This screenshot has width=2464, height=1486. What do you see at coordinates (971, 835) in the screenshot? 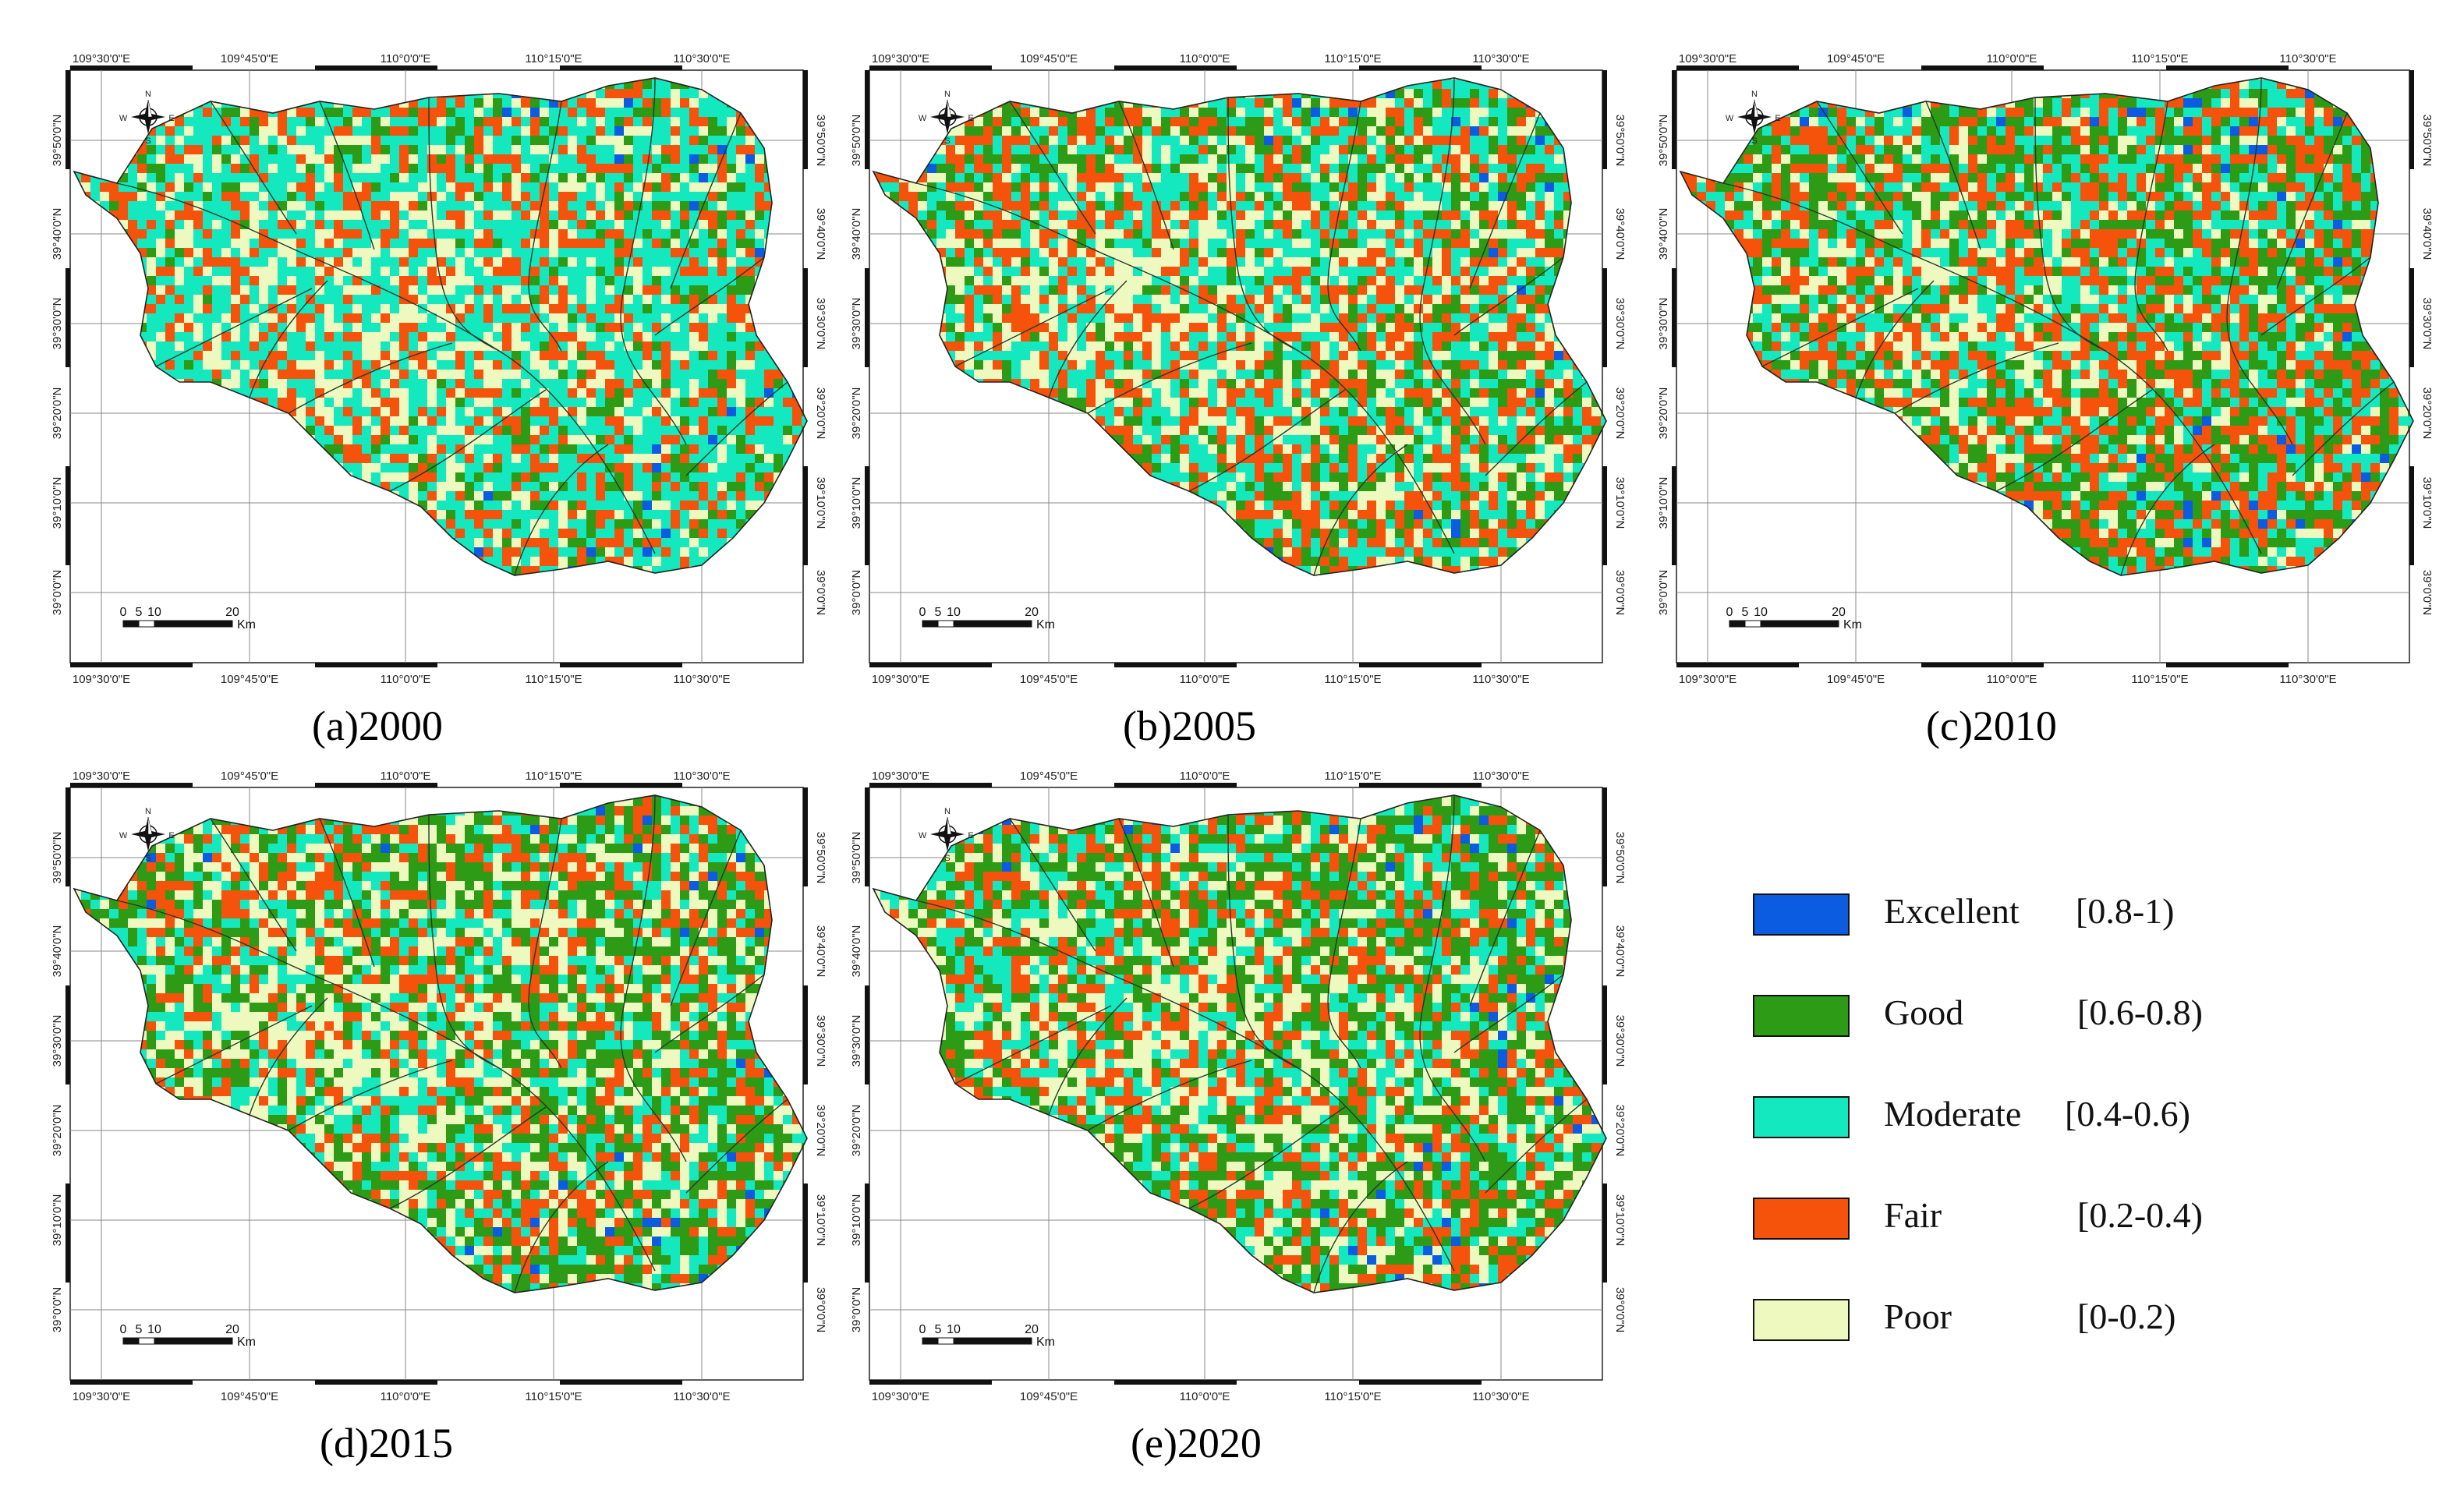
I see `compass-label-e: E` at bounding box center [971, 835].